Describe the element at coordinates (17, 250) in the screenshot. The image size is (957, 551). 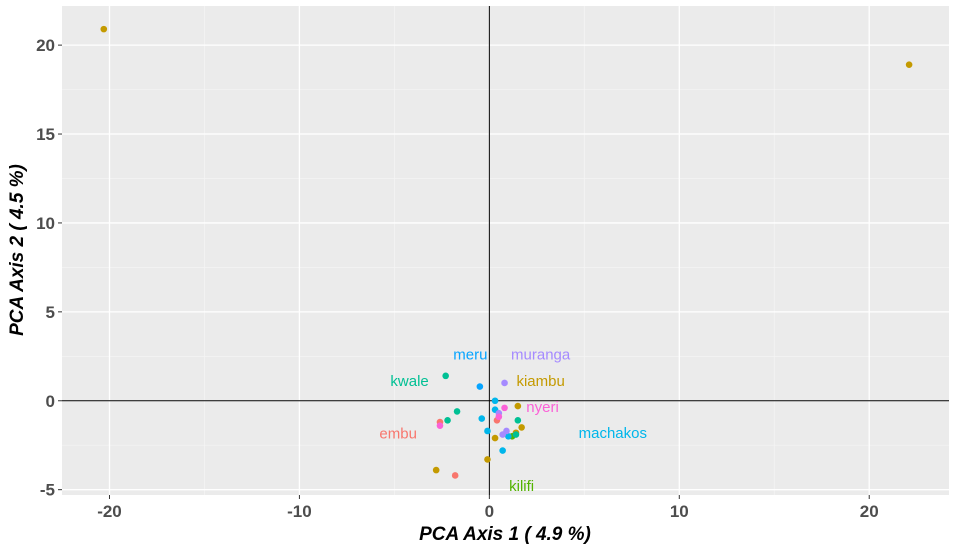
I see `y-axis-title: PCA Axis 2 ( 4.5 %)` at that location.